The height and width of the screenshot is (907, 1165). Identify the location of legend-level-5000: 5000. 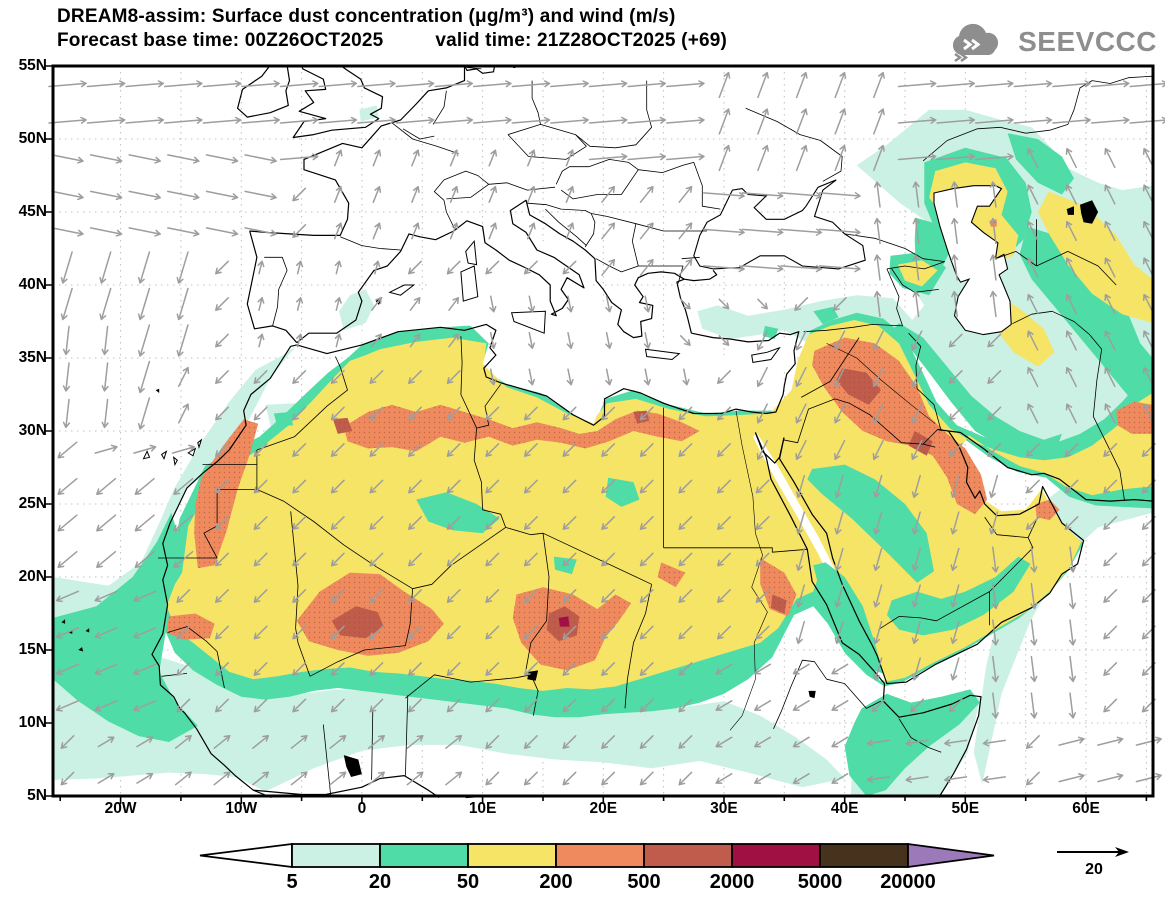
(820, 882).